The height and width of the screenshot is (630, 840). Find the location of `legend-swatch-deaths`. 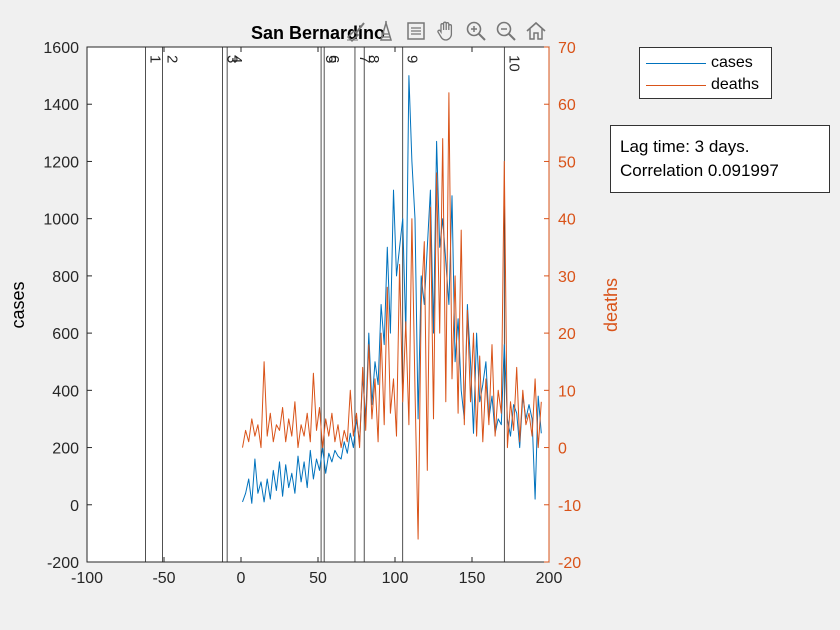

legend-swatch-deaths is located at coordinates (676, 85).